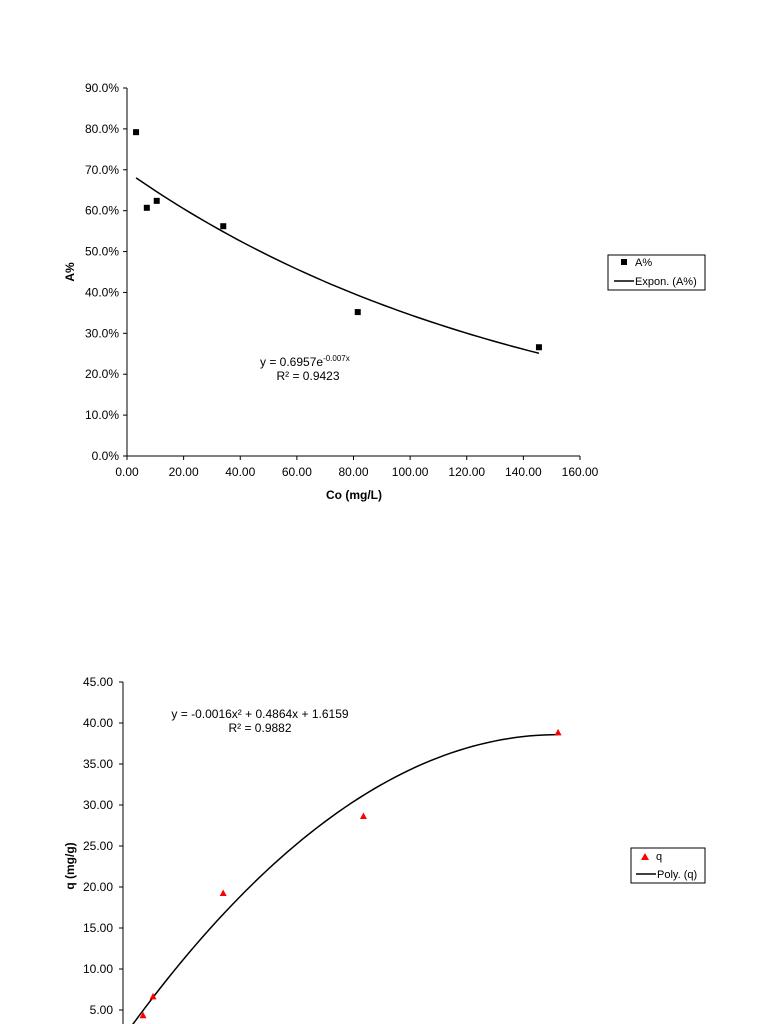 The width and height of the screenshot is (768, 1024). What do you see at coordinates (666, 282) in the screenshot?
I see `chart1-legend-label-expon: Expon. (A%)` at bounding box center [666, 282].